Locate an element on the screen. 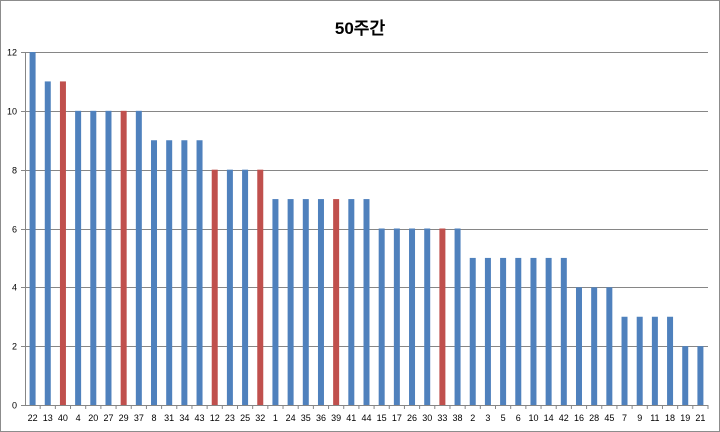 This screenshot has height=432, width=720. x-tick-label: 6 is located at coordinates (518, 418).